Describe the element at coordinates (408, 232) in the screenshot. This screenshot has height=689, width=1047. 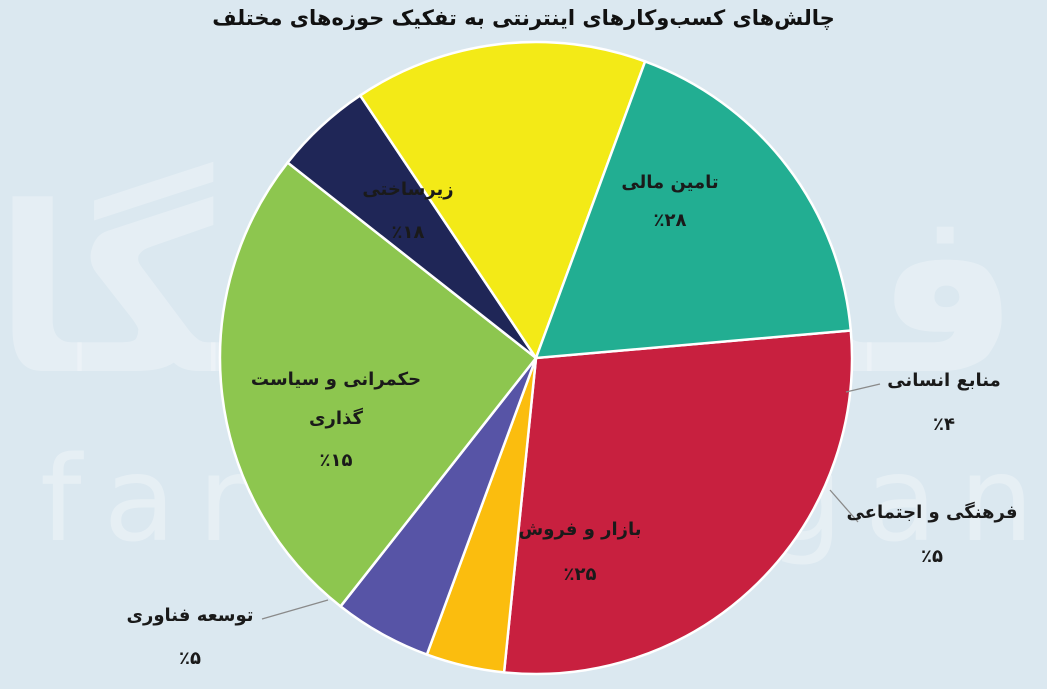
I see `slice-value-label: ٪۱۸` at that location.